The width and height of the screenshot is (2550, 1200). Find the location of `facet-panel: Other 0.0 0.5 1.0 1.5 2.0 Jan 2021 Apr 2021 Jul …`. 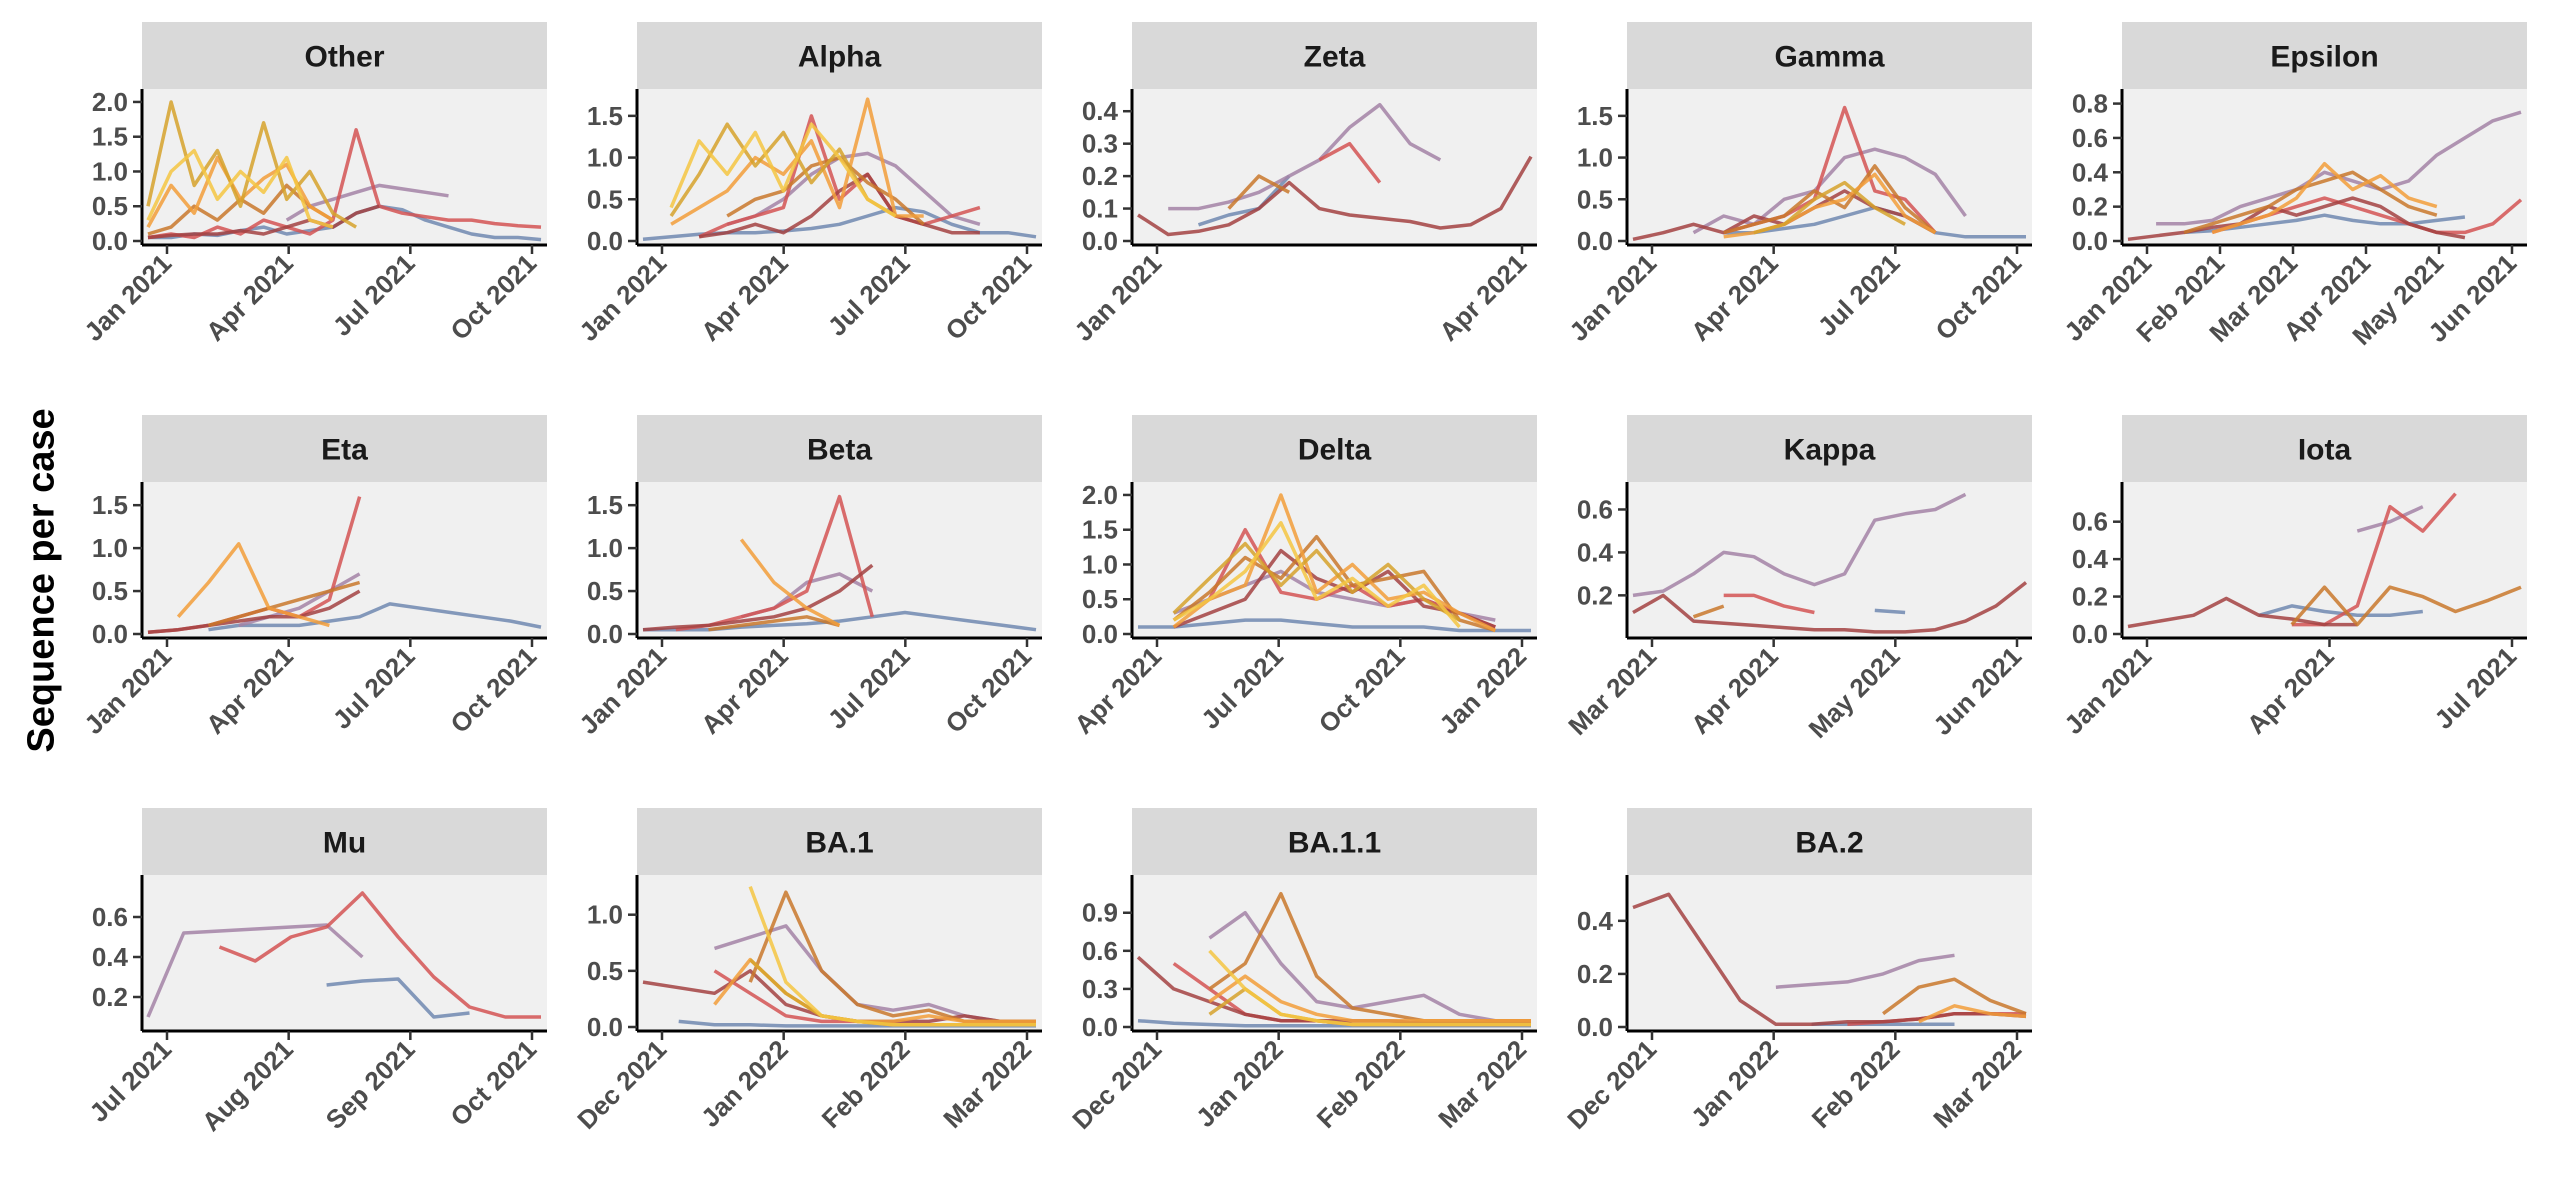

facet-panel: Other 0.0 0.5 1.0 1.5 2.0 Jan 2021 Apr 2021 Jul … is located at coordinates (312, 184).